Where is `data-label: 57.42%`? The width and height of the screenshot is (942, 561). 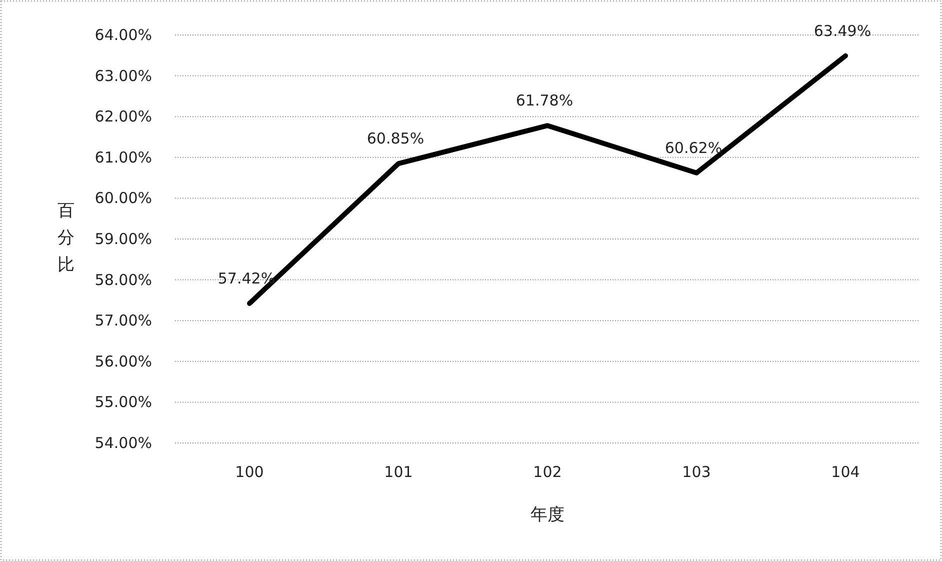
data-label: 57.42% is located at coordinates (247, 278).